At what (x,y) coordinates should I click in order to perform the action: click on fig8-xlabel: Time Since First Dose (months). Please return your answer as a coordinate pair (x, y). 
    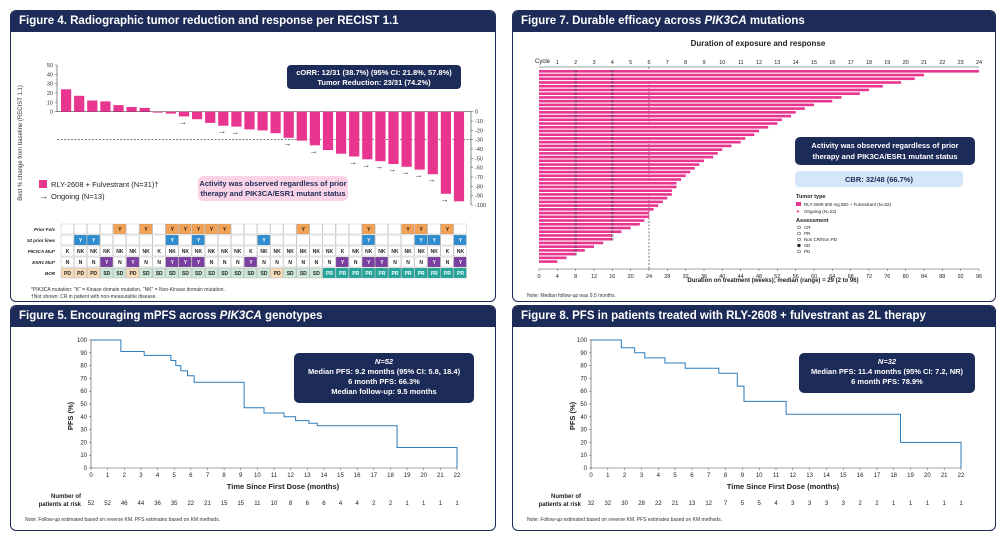
    Looking at the image, I should click on (783, 486).